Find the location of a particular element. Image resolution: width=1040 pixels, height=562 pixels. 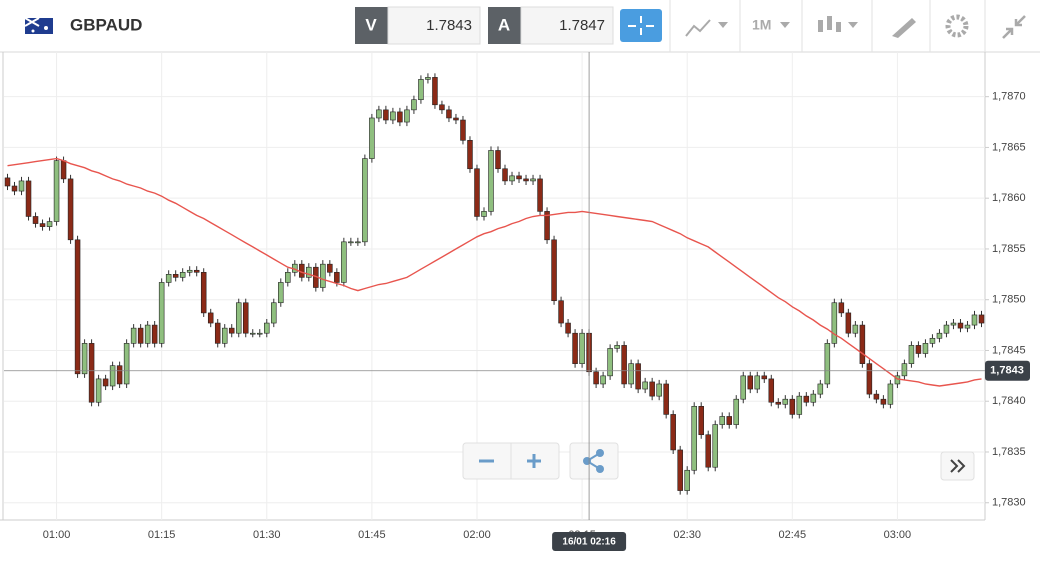

sell-button is located at coordinates (371, 25).